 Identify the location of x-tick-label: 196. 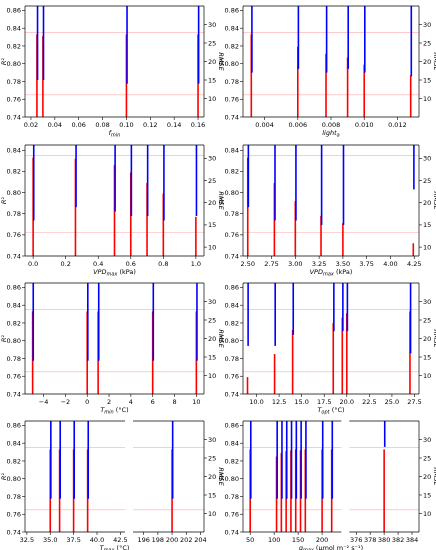
(143, 540).